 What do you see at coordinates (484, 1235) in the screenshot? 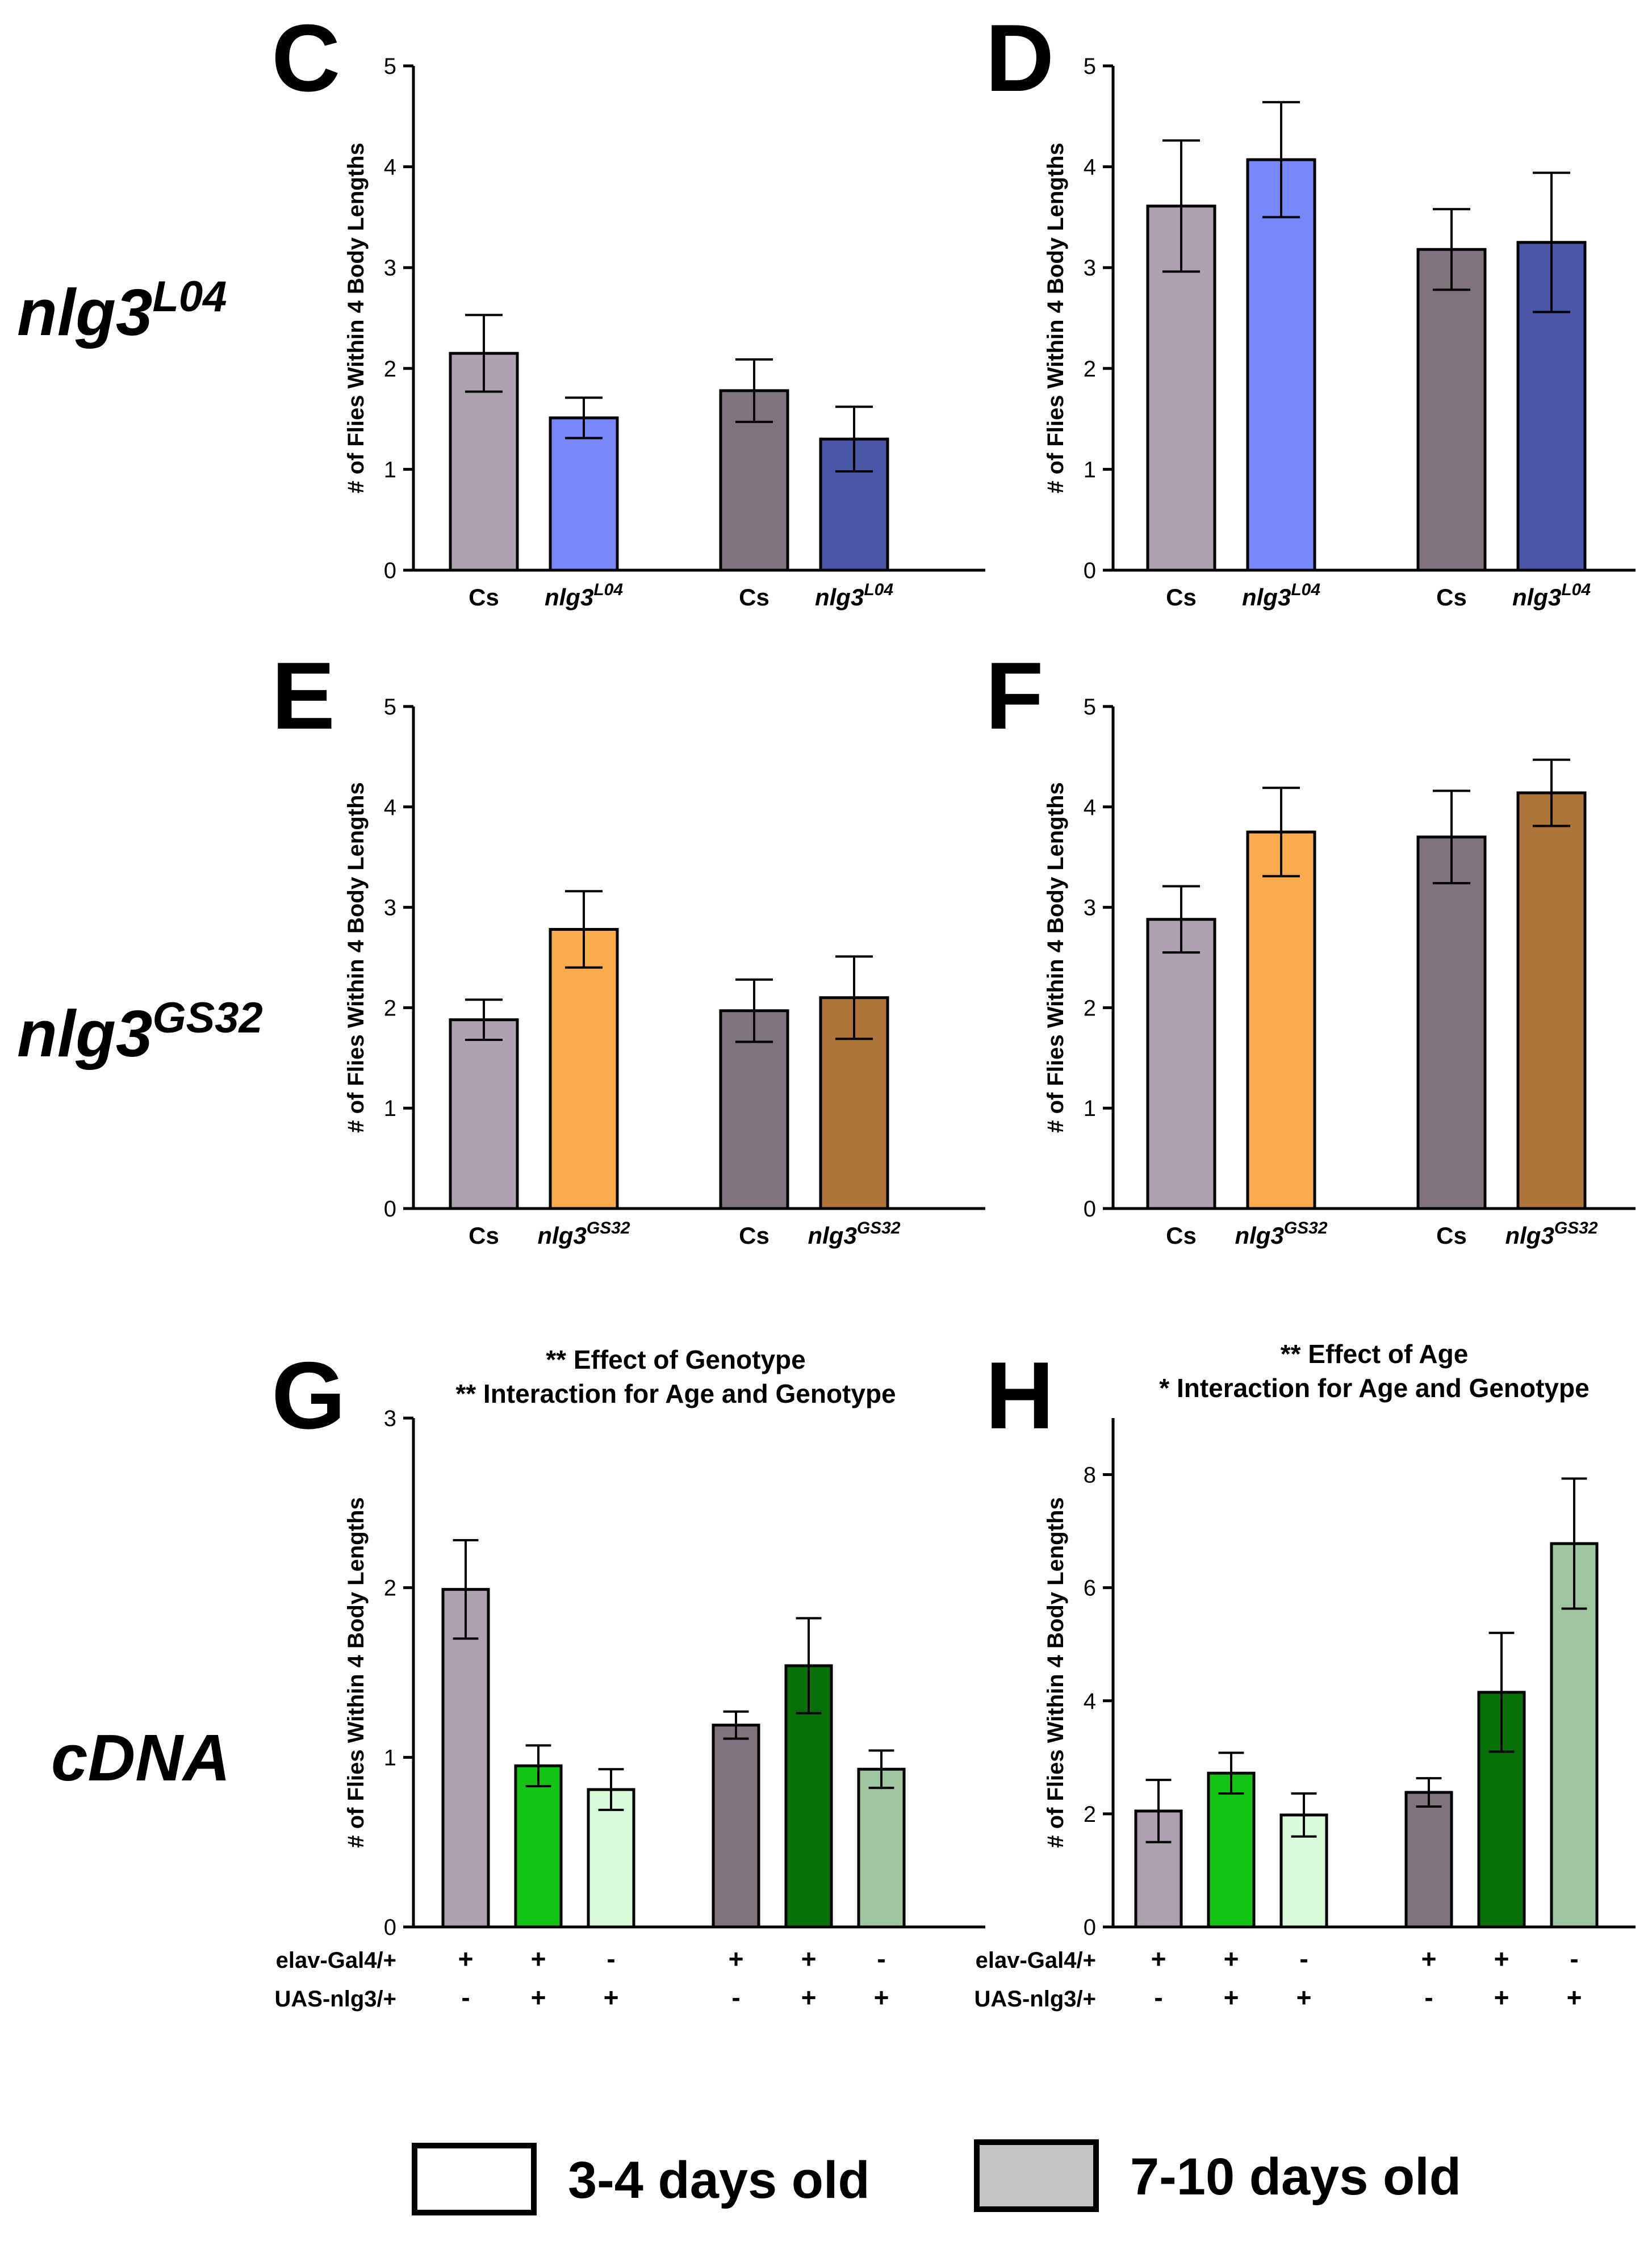
I see `panel-e-x-label-1: Cs` at bounding box center [484, 1235].